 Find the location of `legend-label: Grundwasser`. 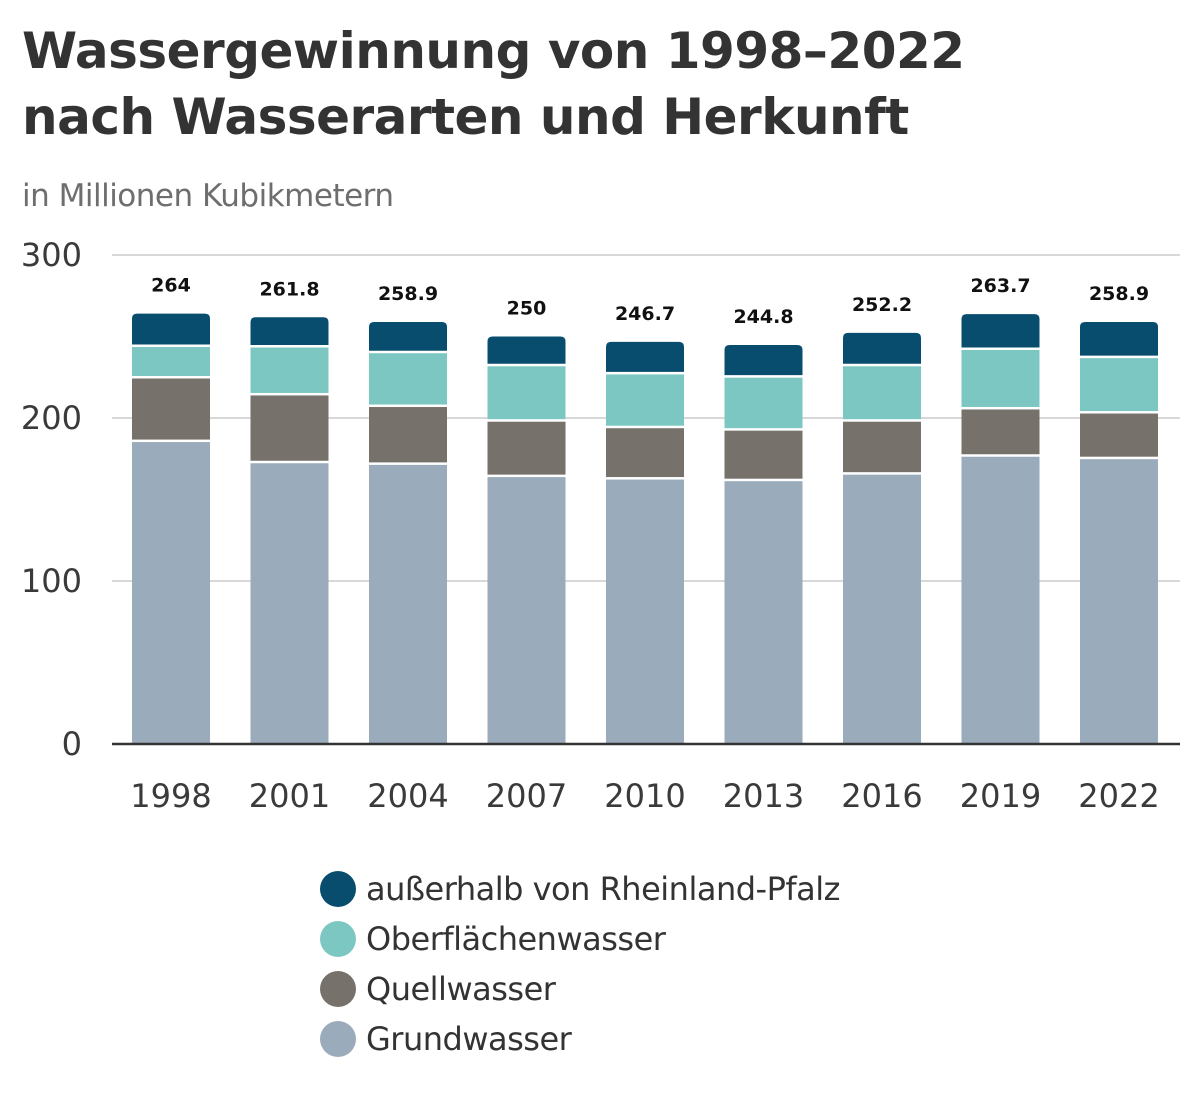

legend-label: Grundwasser is located at coordinates (469, 1039).